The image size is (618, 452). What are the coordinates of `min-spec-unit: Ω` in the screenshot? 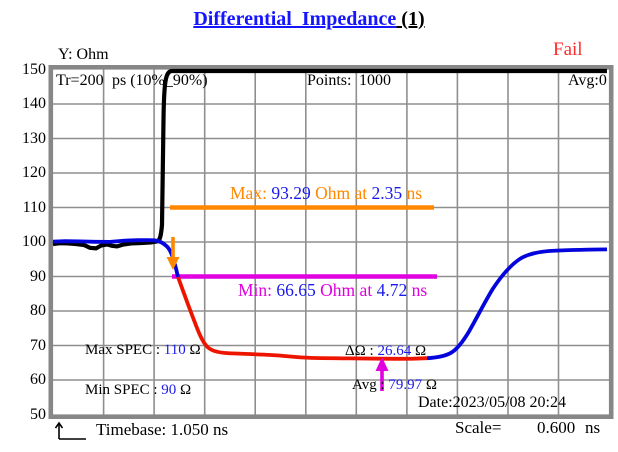 It's located at (186, 390).